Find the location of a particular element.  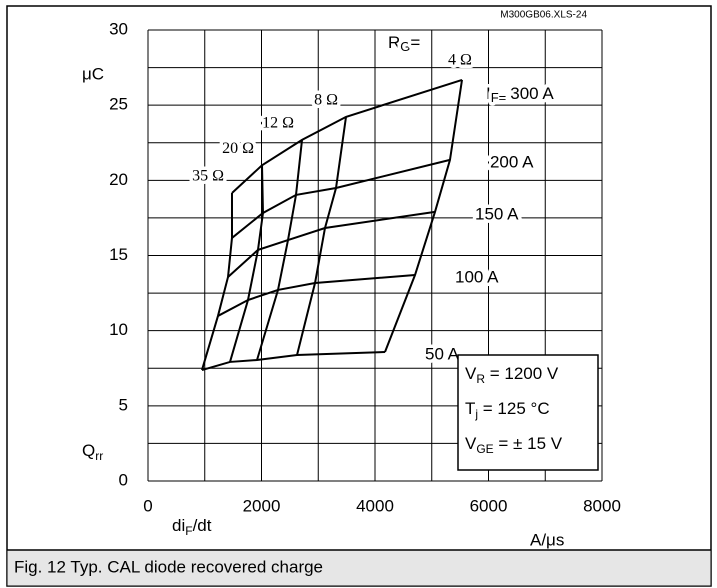

condition-rest: = 125 °C is located at coordinates (514, 408).